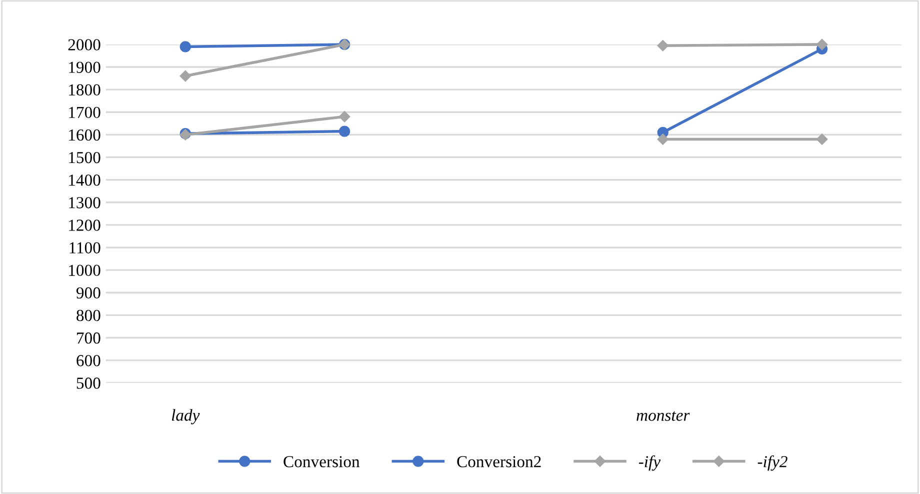 The height and width of the screenshot is (494, 920). What do you see at coordinates (84, 112) in the screenshot?
I see `y-tick-label: 1700` at bounding box center [84, 112].